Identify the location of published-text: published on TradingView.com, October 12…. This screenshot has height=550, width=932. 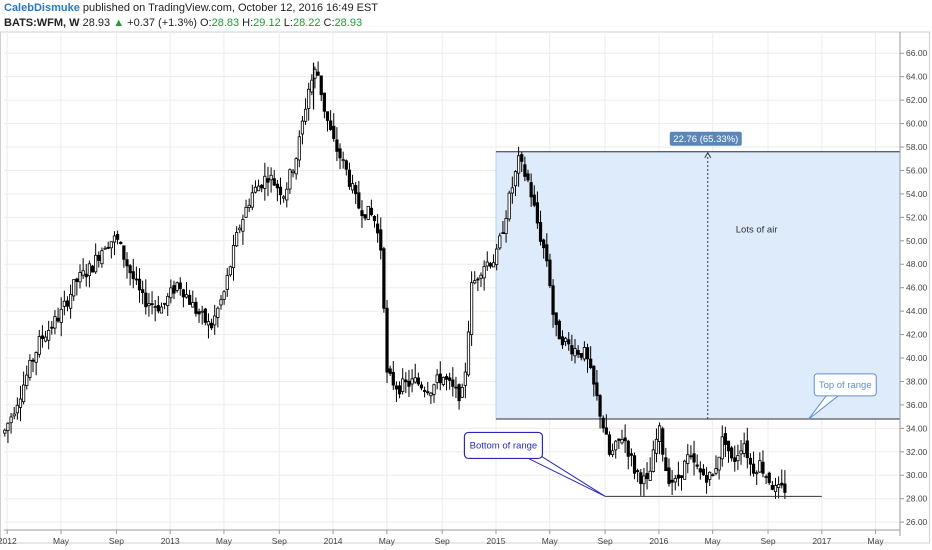
(229, 8).